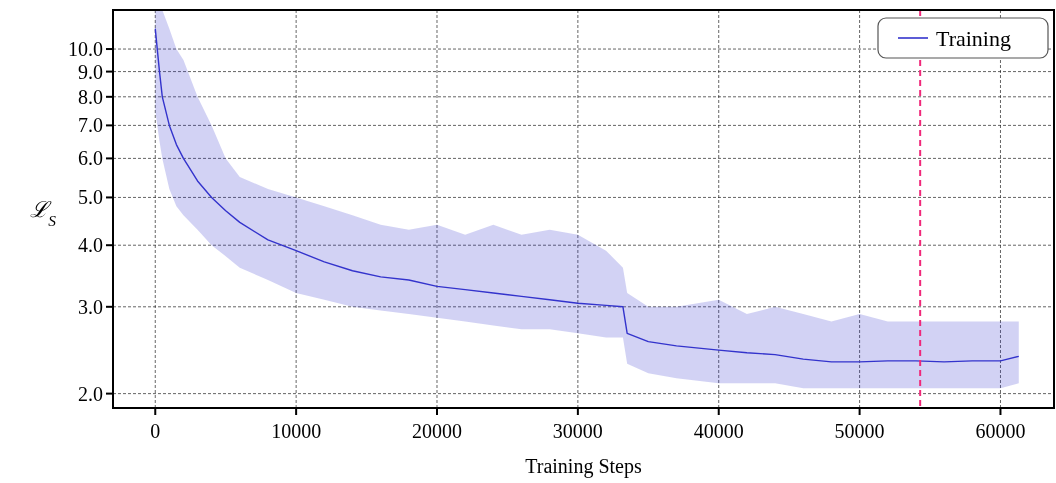 Image resolution: width=1056 pixels, height=483 pixels. I want to click on y-tick-label: 10.0, so click(85, 49).